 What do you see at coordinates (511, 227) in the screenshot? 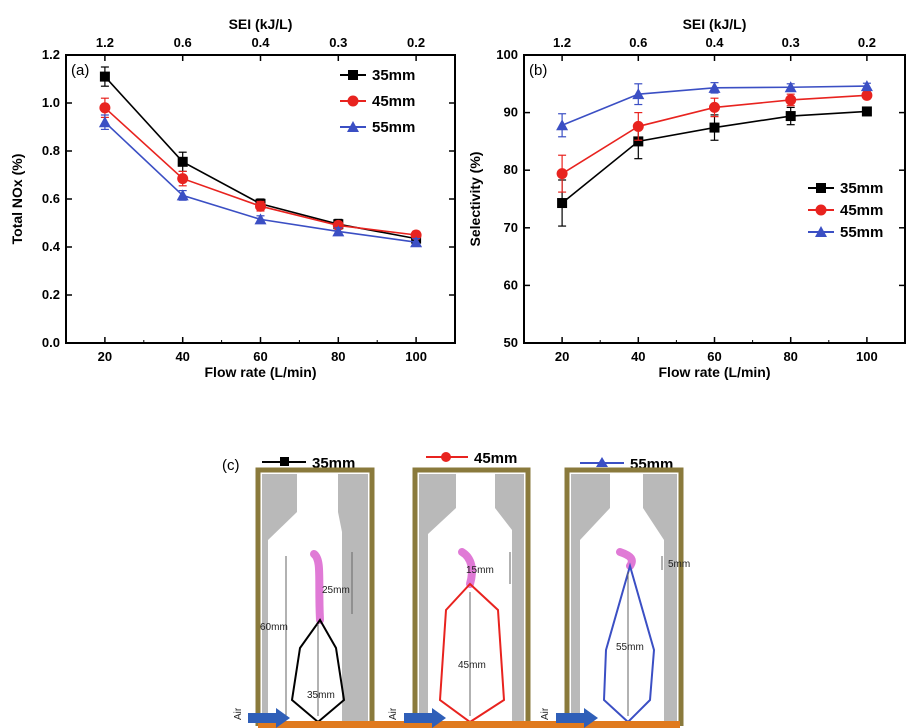
I see `y-tick-label: 70` at bounding box center [511, 227].